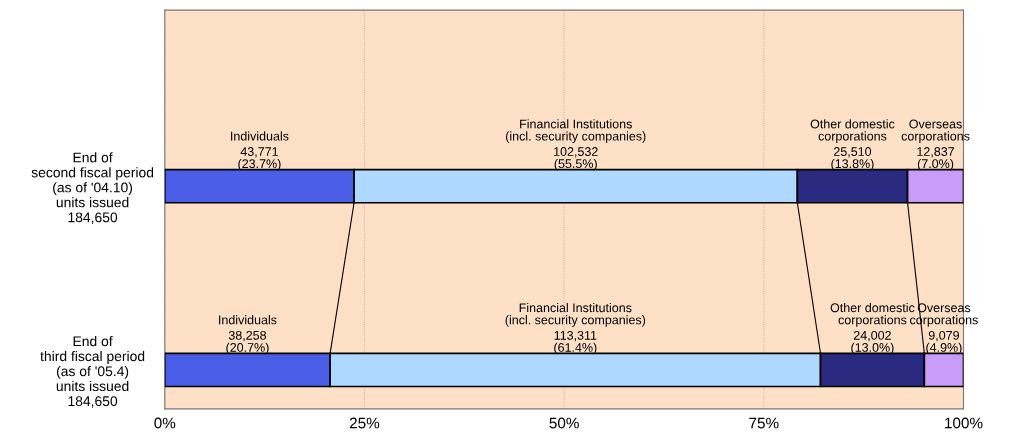 The image size is (1011, 442). I want to click on x-tick-label: 100%, so click(964, 423).